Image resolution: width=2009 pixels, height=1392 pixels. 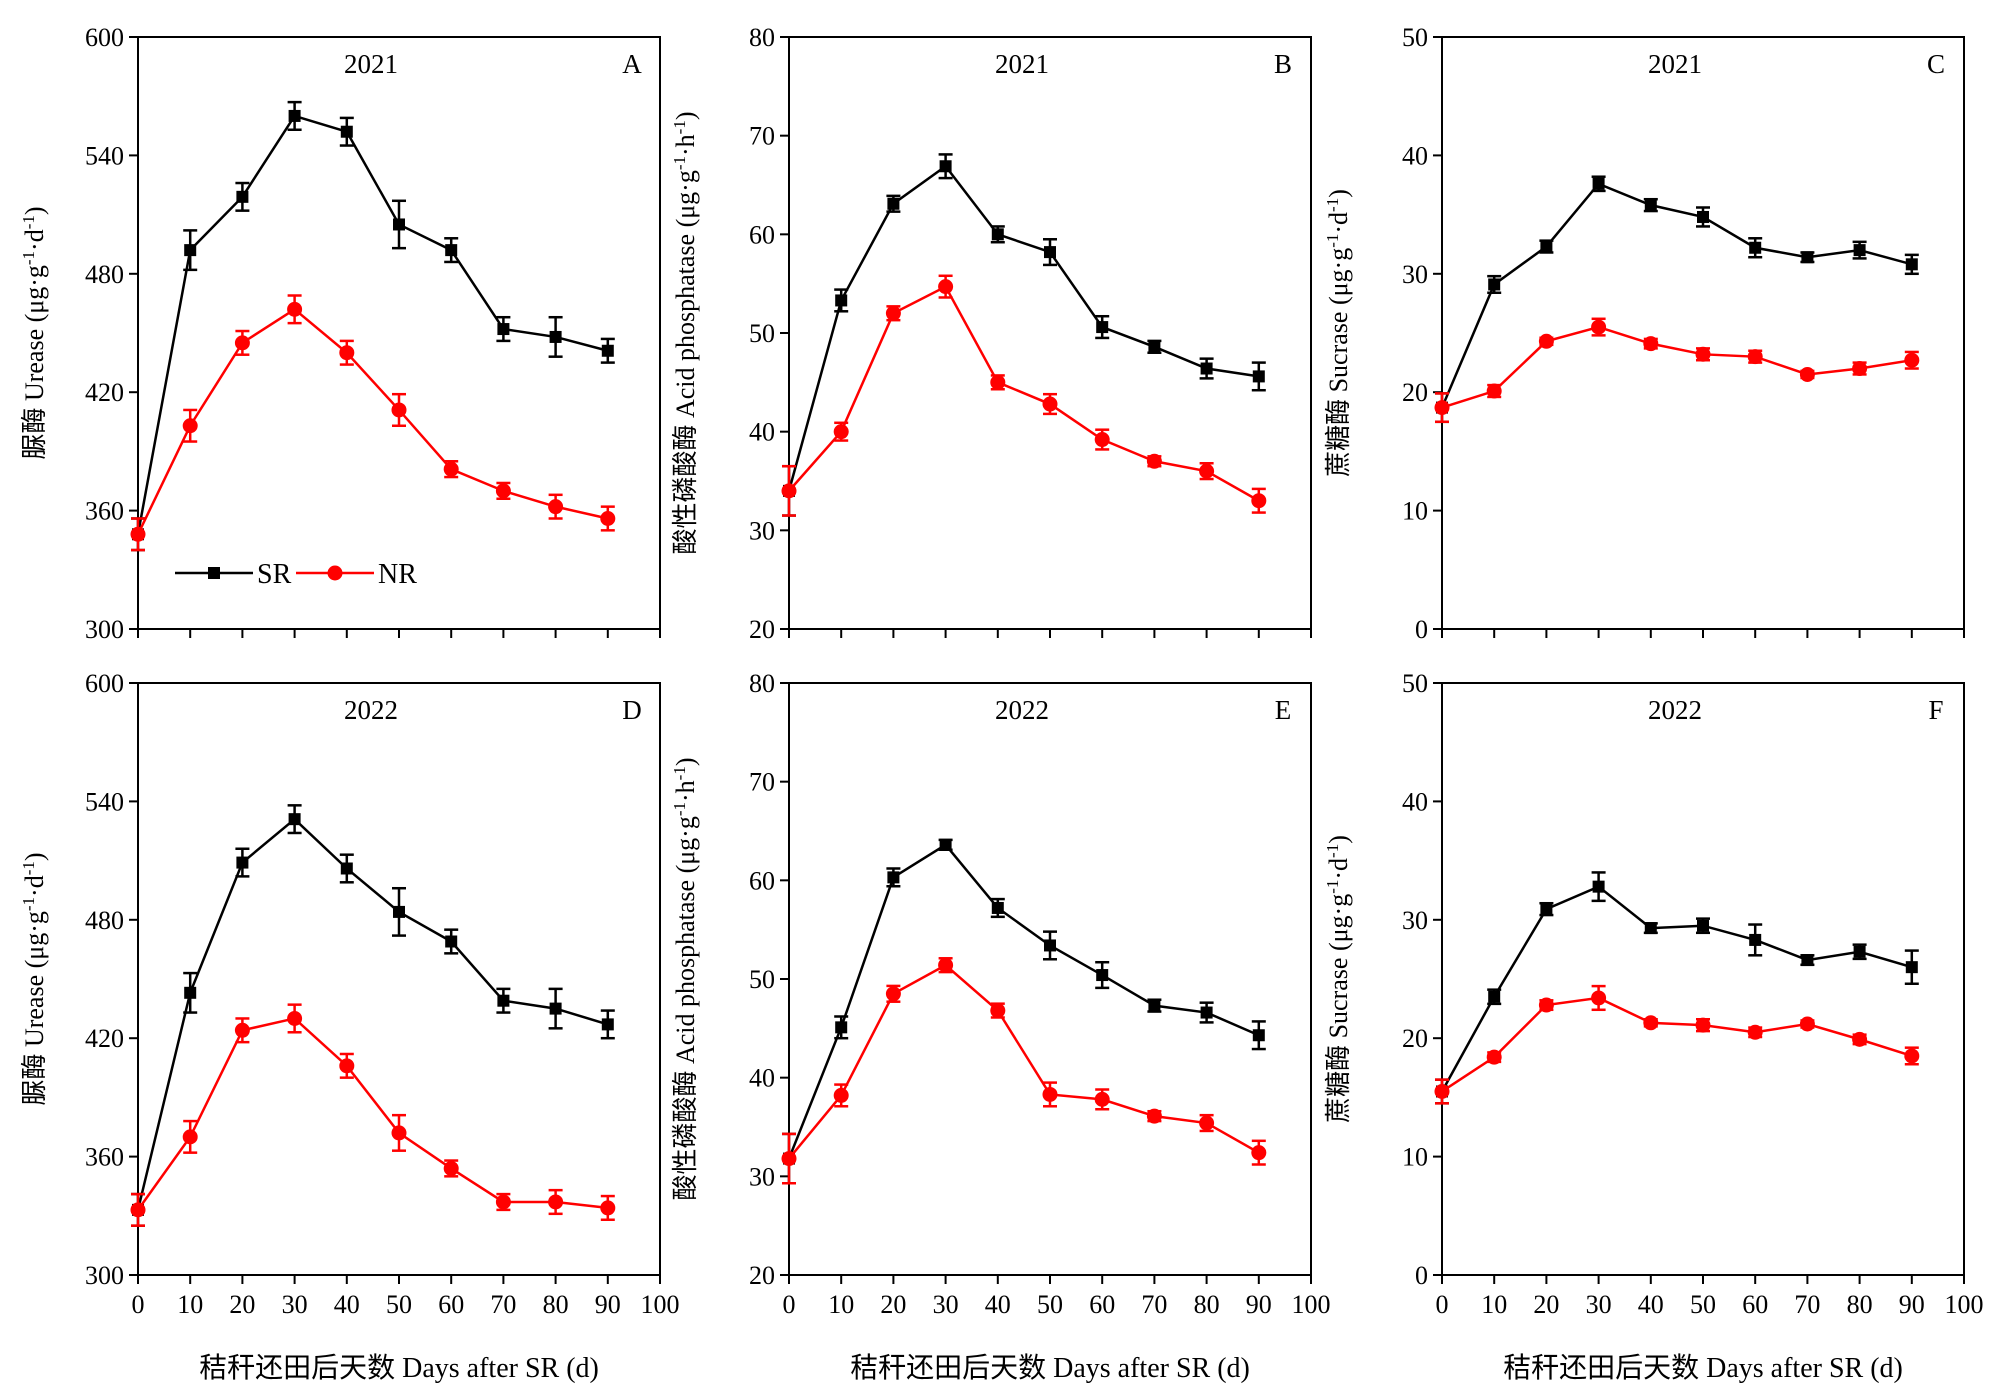 What do you see at coordinates (1677, 1044) in the screenshot?
I see `series-line-NR` at bounding box center [1677, 1044].